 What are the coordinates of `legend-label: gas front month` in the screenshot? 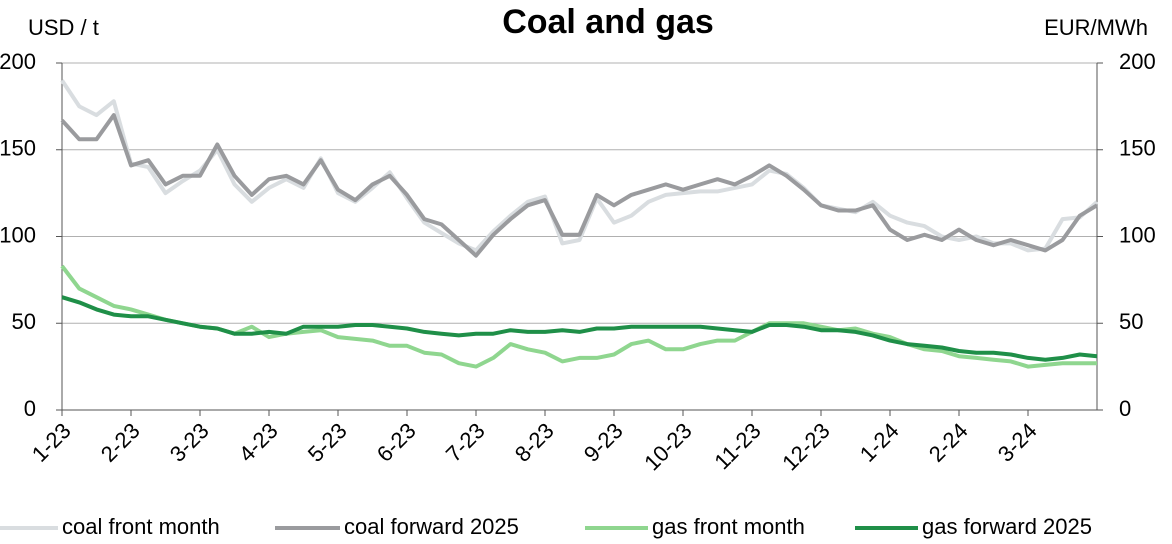 It's located at (728, 526).